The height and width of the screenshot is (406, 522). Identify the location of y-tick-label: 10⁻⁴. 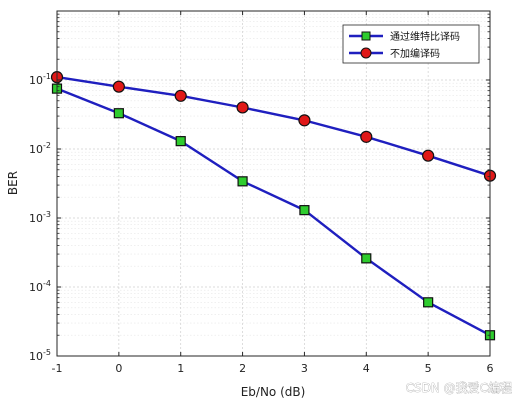
(40, 286).